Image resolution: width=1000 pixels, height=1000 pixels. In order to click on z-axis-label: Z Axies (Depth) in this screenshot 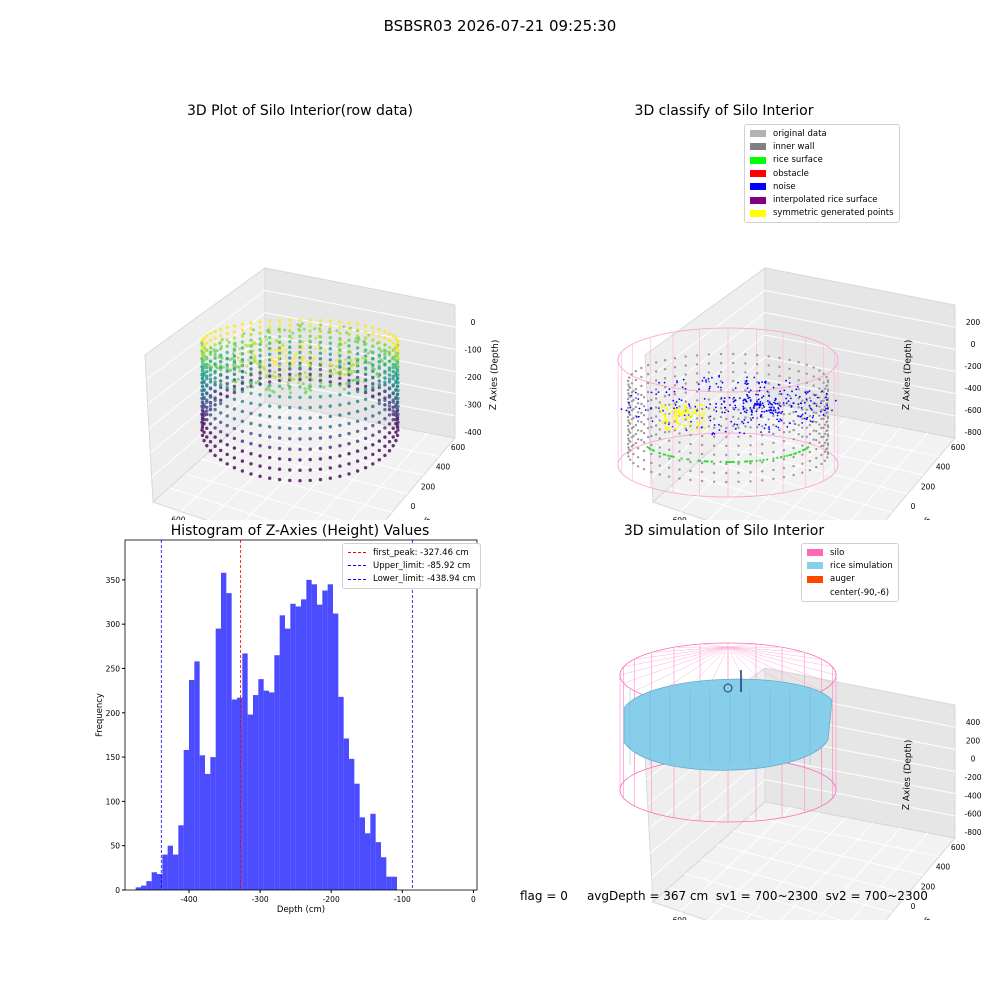, I will do `click(908, 375)`.